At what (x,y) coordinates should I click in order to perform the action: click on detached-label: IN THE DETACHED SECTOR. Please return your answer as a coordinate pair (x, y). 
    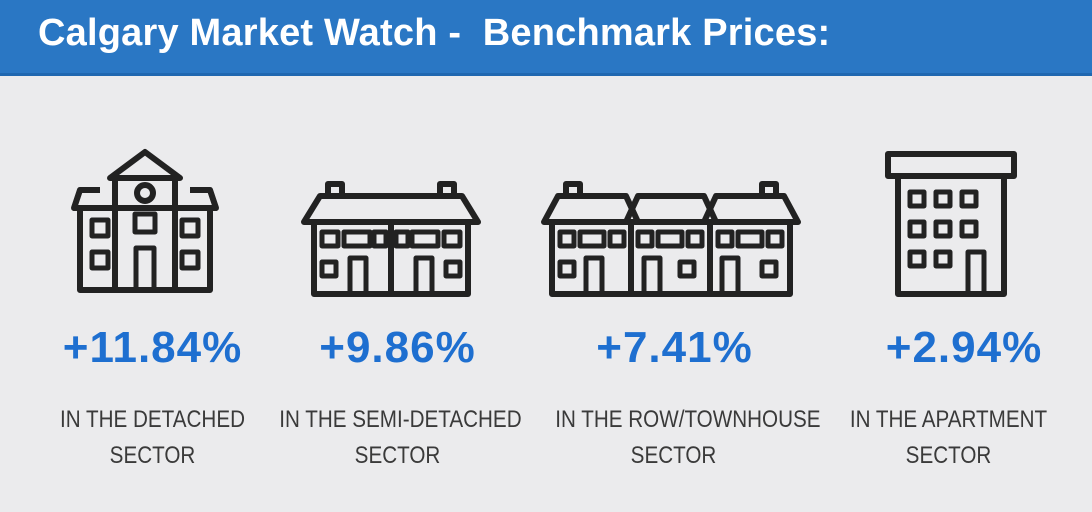
    Looking at the image, I should click on (153, 438).